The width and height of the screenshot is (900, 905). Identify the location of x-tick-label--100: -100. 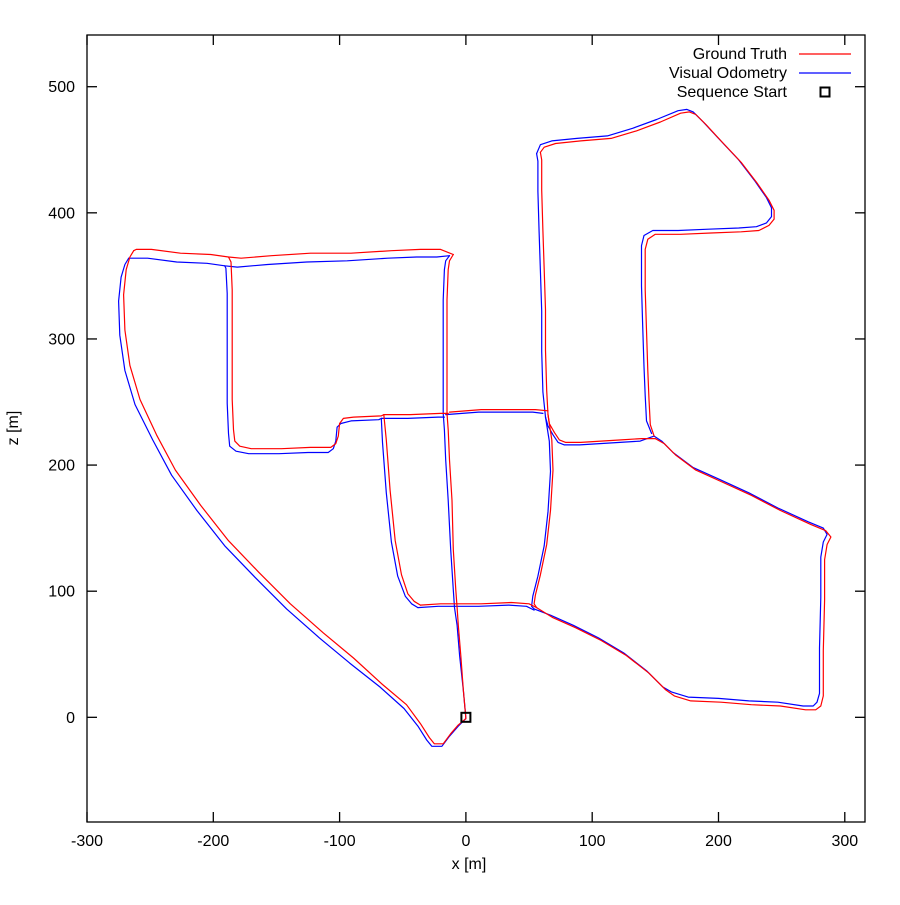
(340, 841).